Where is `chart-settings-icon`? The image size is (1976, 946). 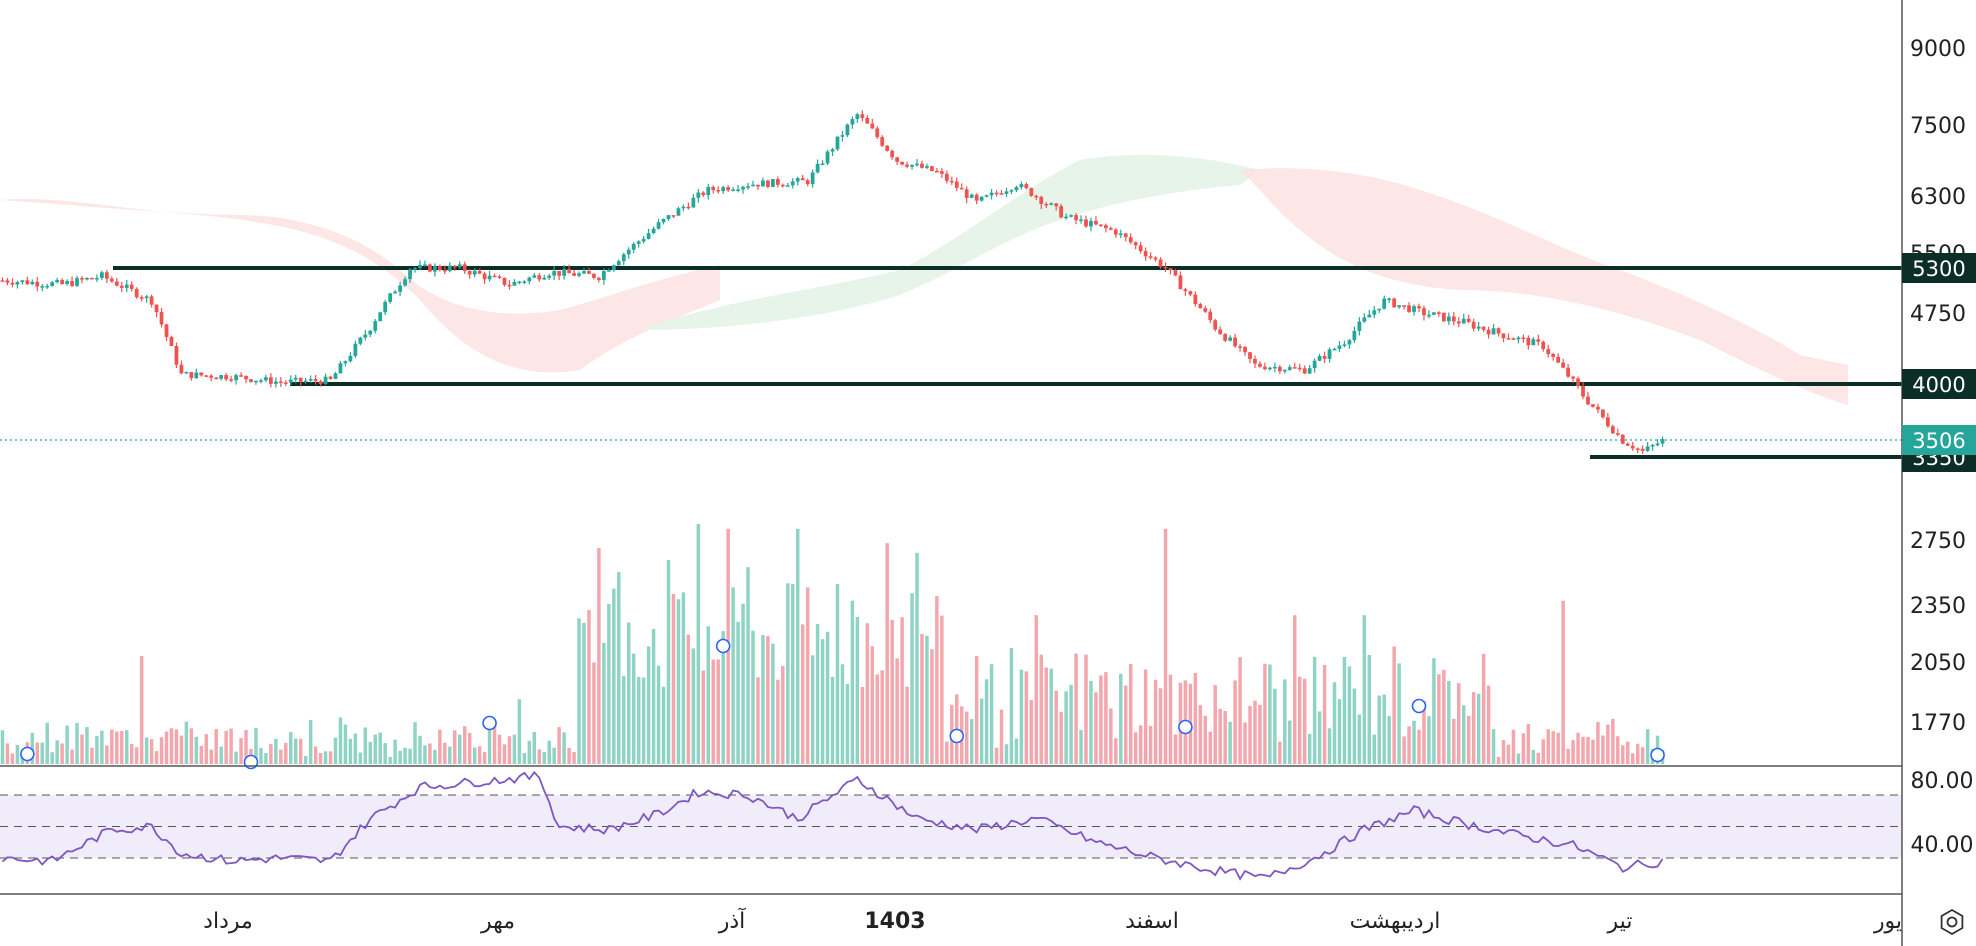 chart-settings-icon is located at coordinates (1952, 922).